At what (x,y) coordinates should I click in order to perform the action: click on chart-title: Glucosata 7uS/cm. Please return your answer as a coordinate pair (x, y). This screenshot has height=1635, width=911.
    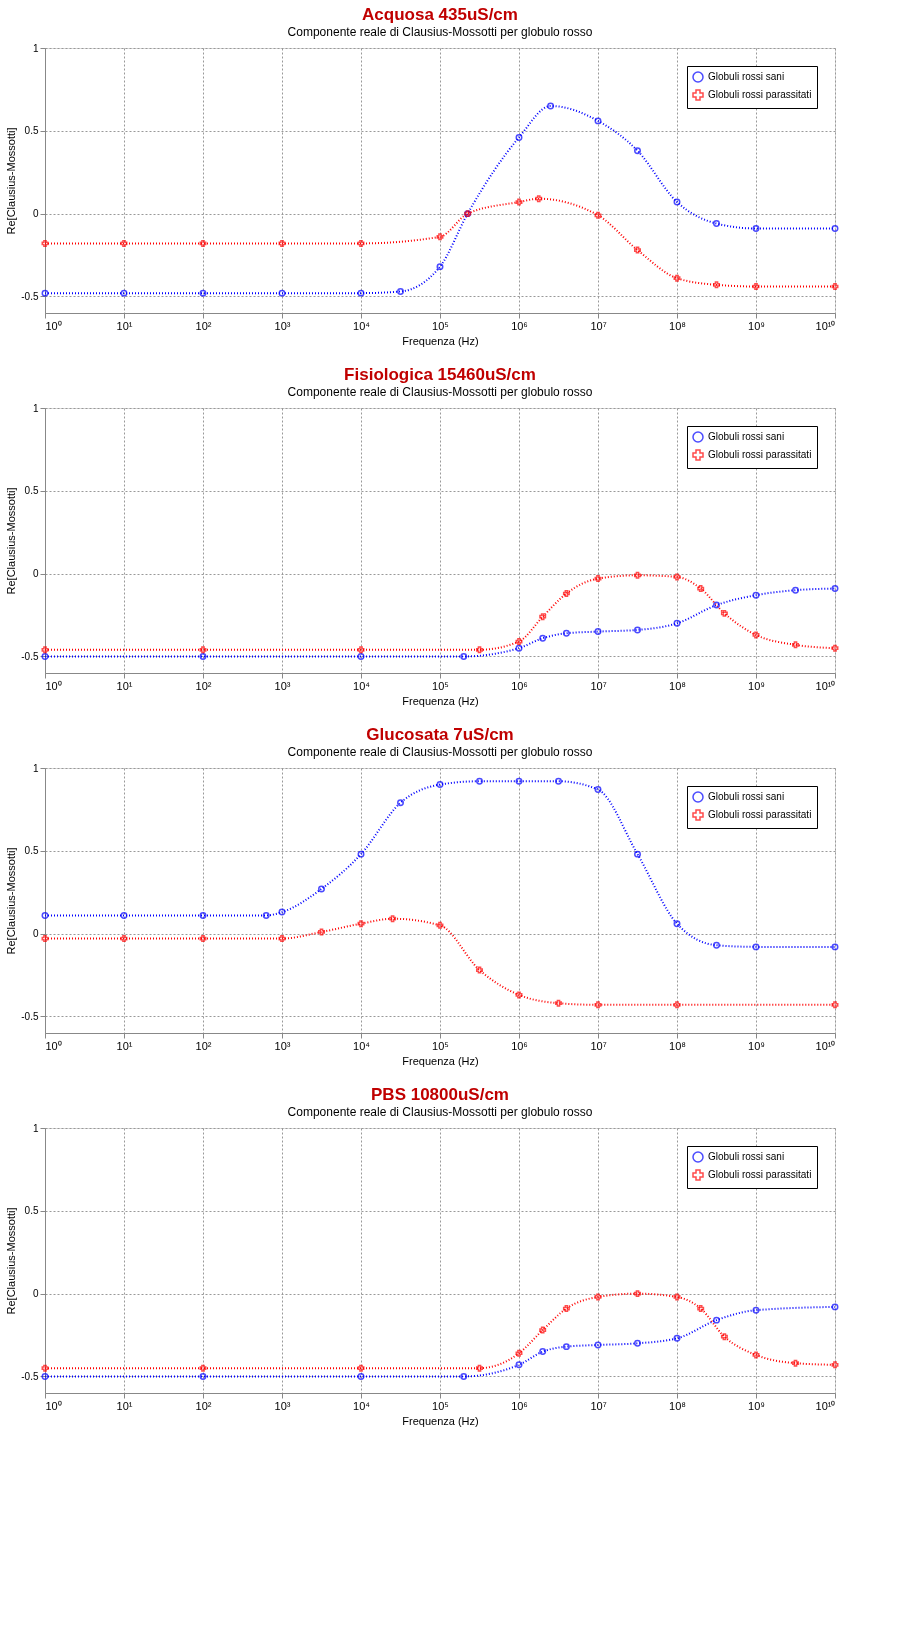
    Looking at the image, I should click on (440, 734).